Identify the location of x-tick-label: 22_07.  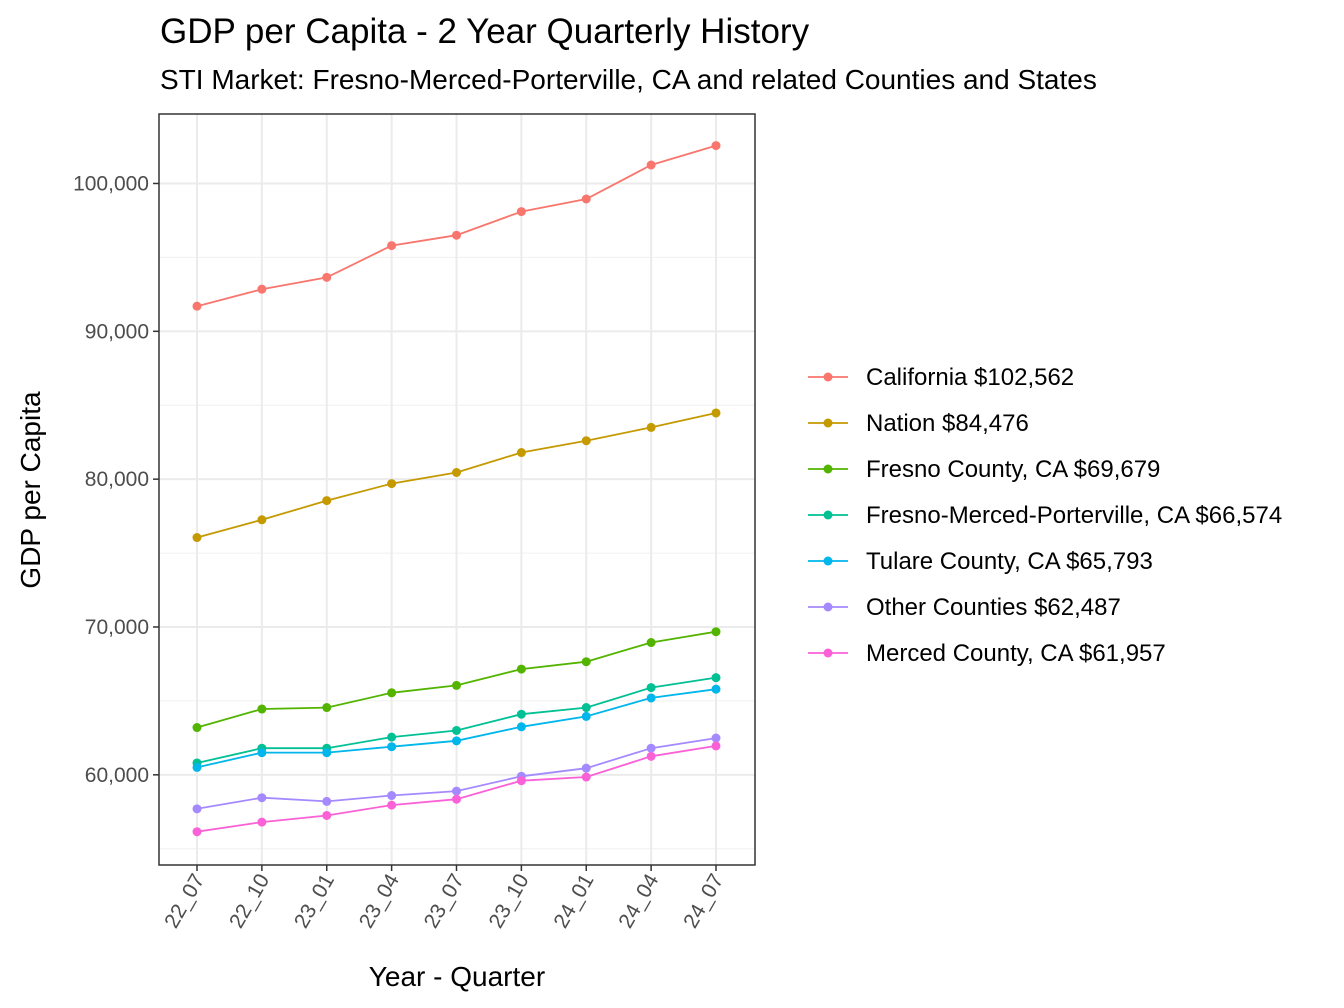
(184, 901).